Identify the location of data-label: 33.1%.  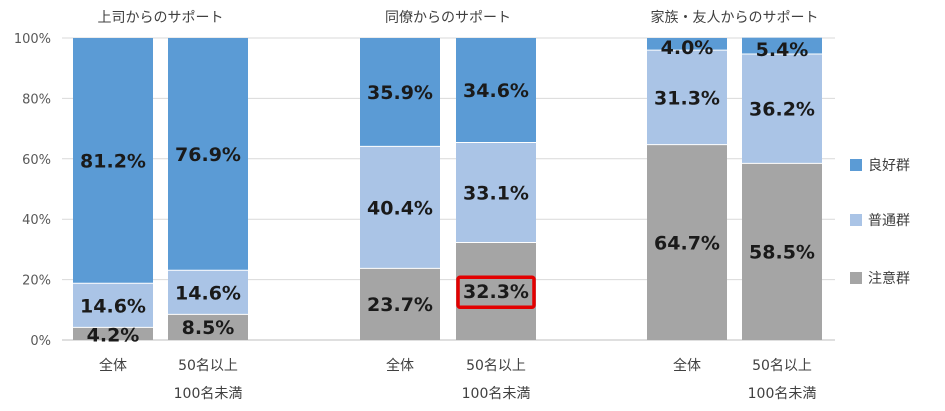
(496, 193).